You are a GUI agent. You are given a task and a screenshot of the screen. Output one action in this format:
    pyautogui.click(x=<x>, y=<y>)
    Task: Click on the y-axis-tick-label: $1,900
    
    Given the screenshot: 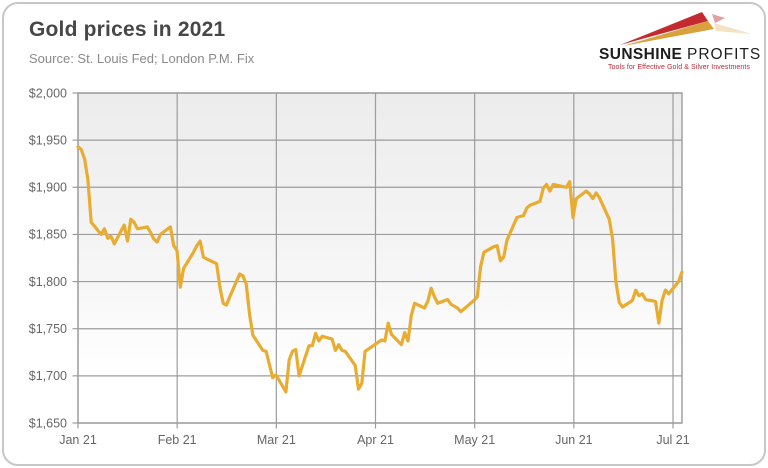 What is the action you would take?
    pyautogui.click(x=48, y=188)
    